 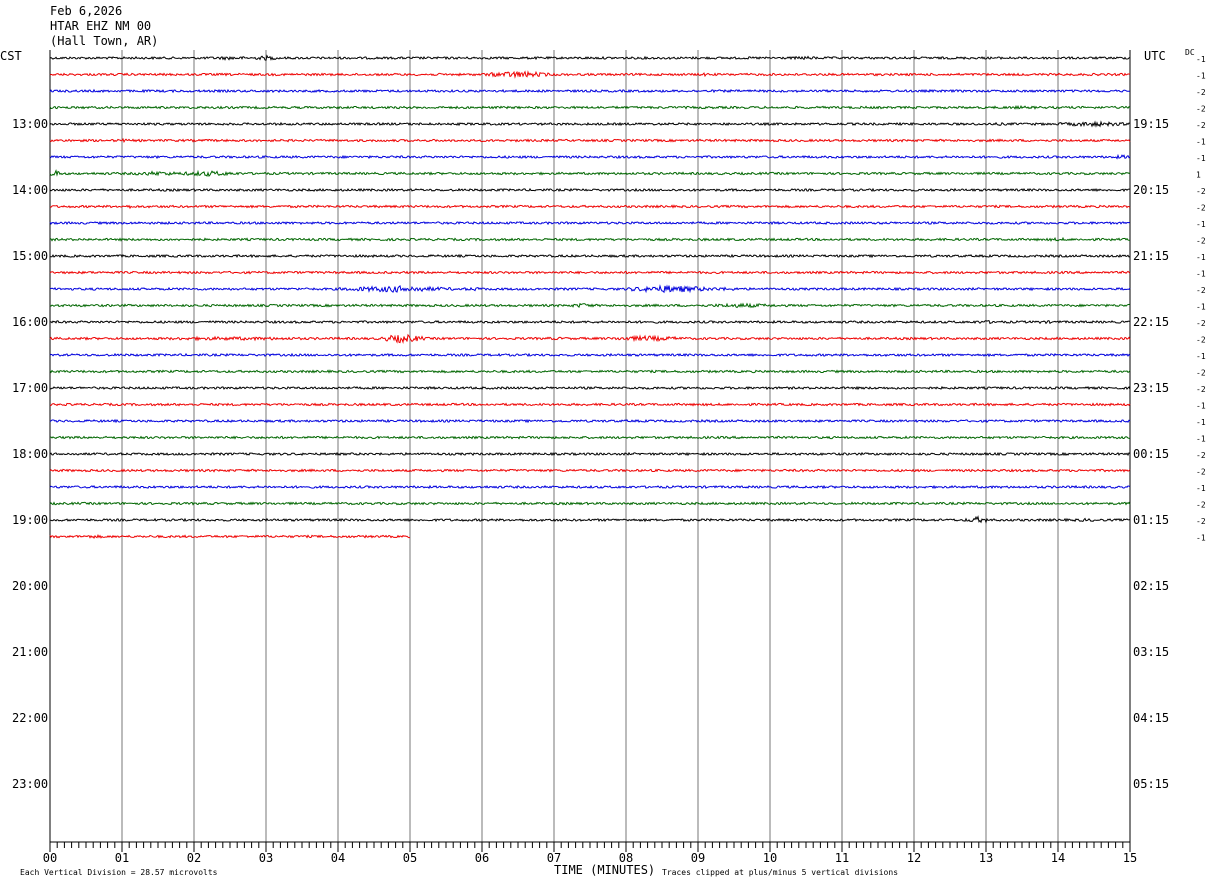 I want to click on left-timezone-label: CST, so click(x=11, y=56).